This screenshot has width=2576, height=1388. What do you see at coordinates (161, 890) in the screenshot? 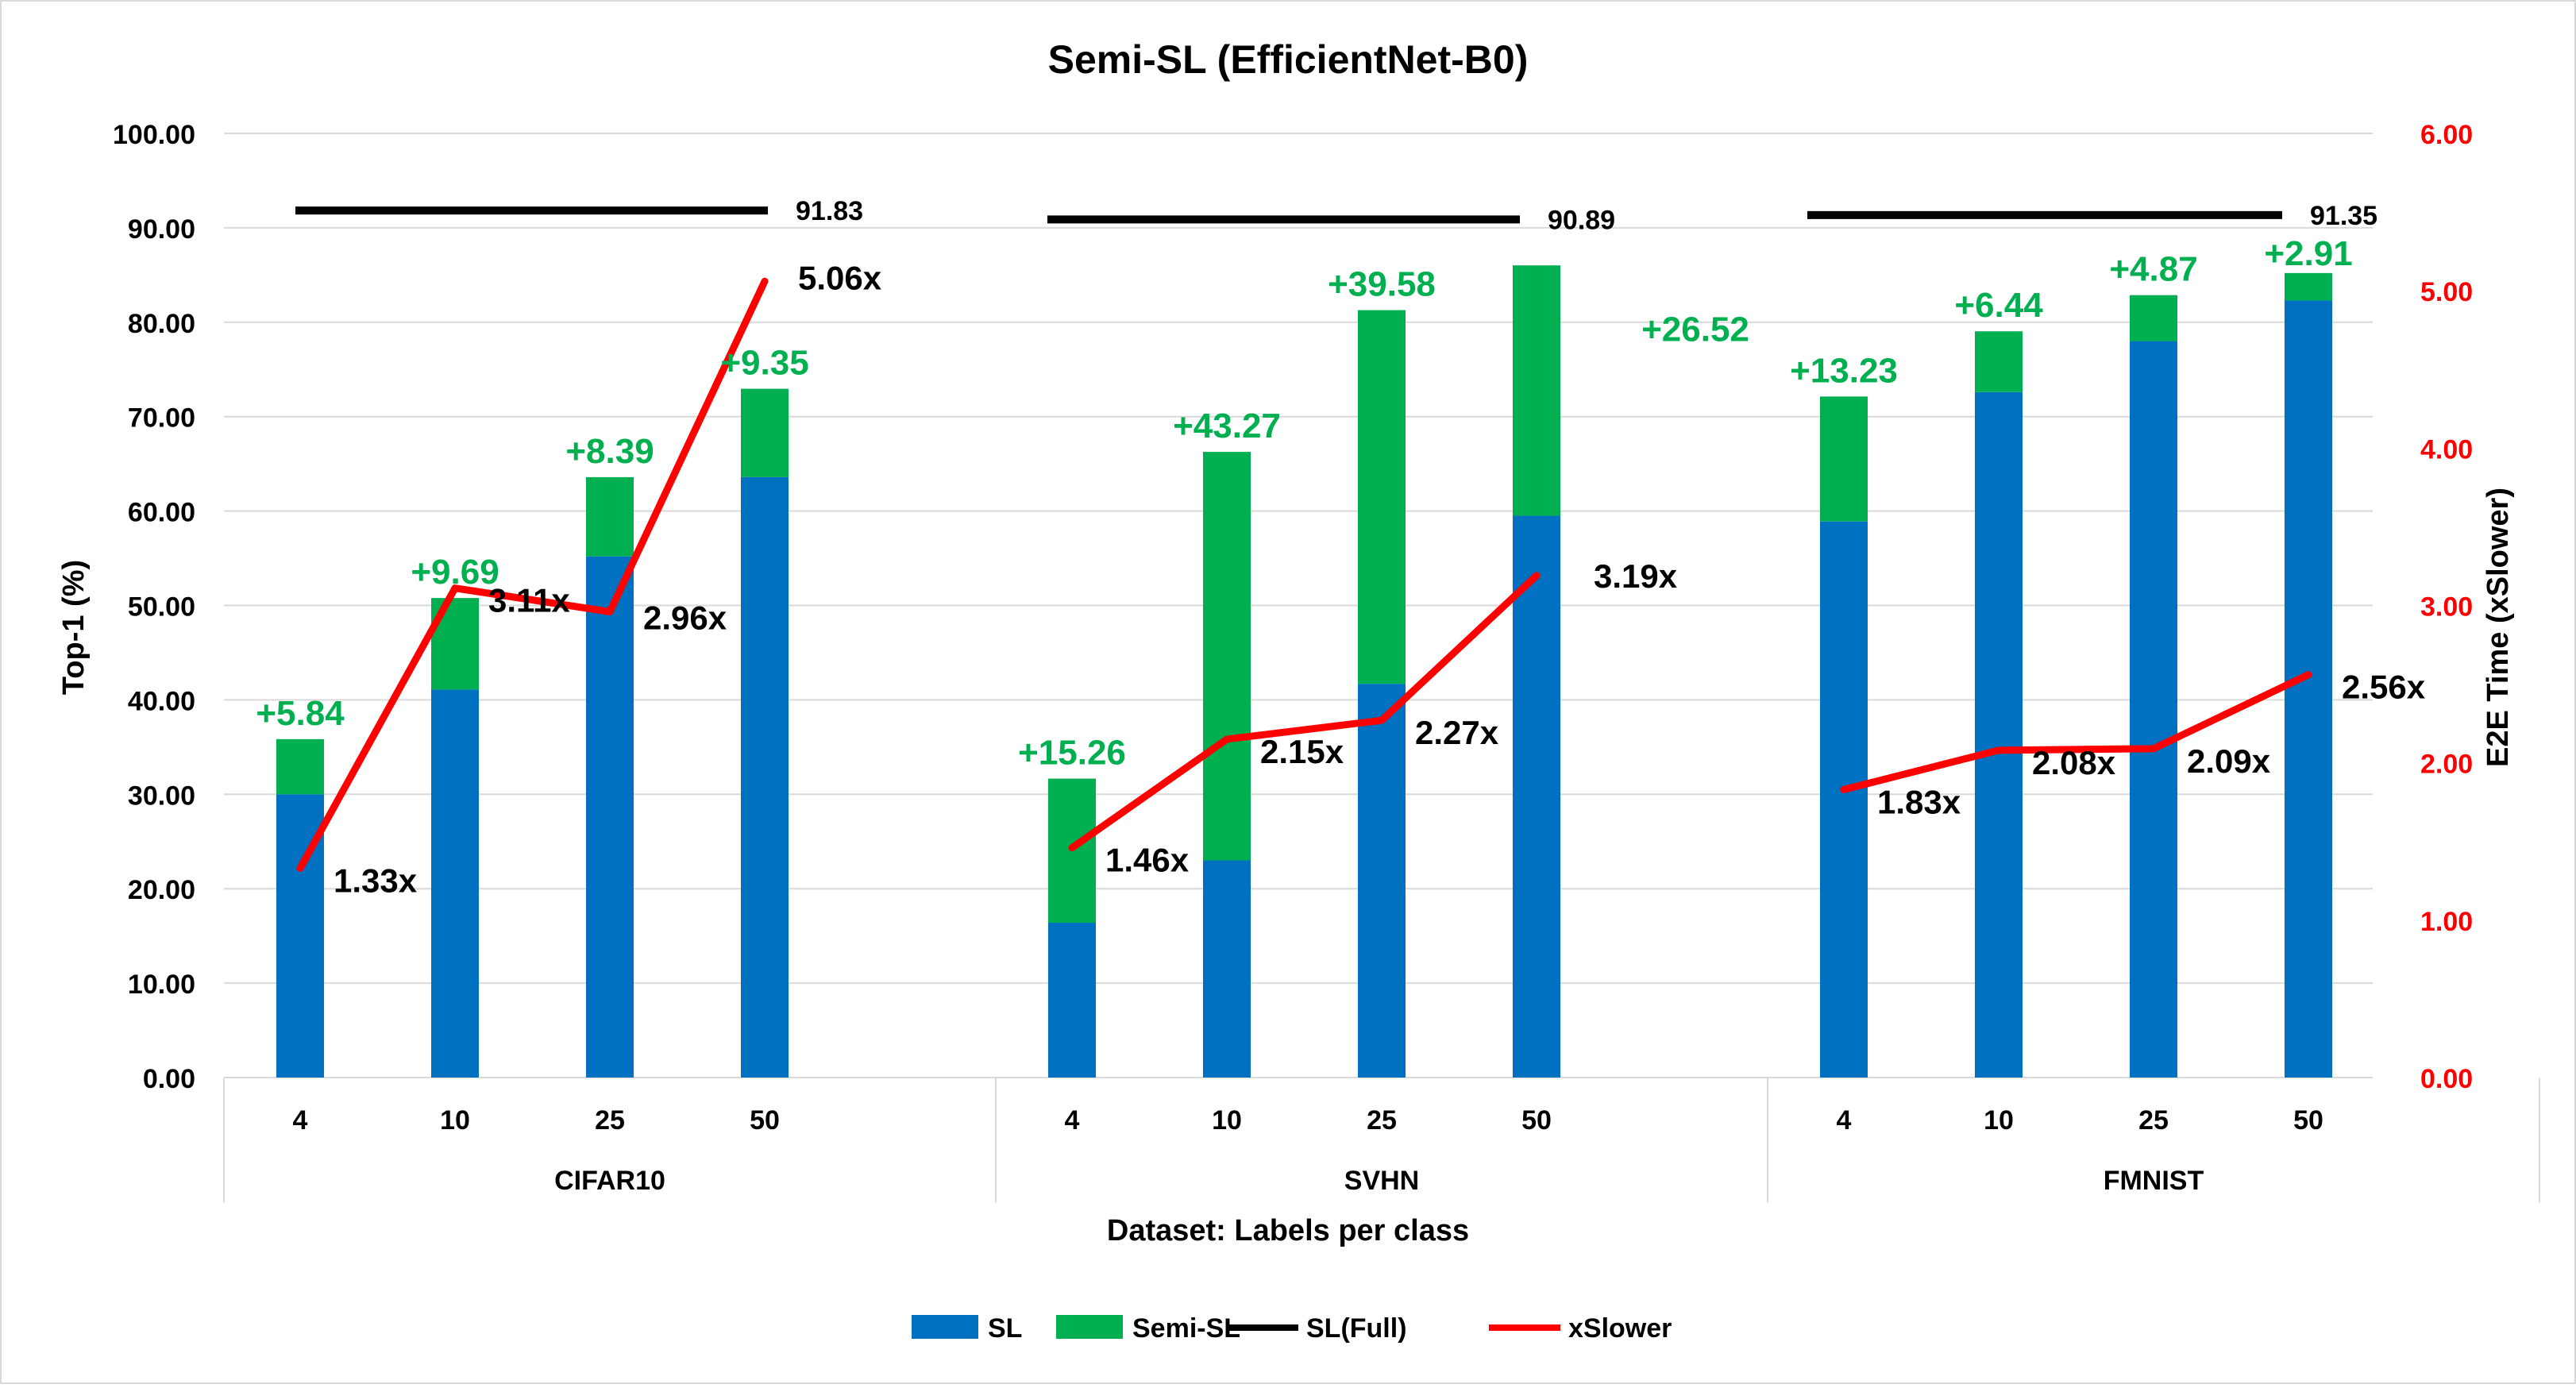
I see `y-tick-label: 20.00` at bounding box center [161, 890].